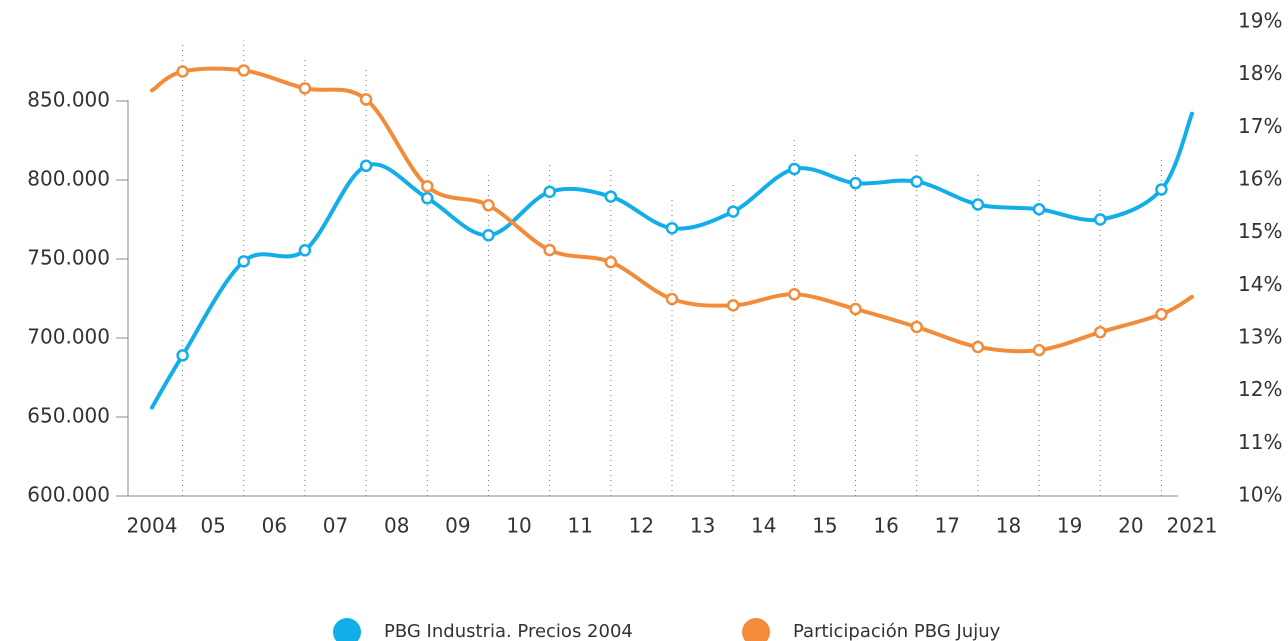 This screenshot has width=1288, height=641. I want to click on x-tick-label: 08, so click(396, 526).